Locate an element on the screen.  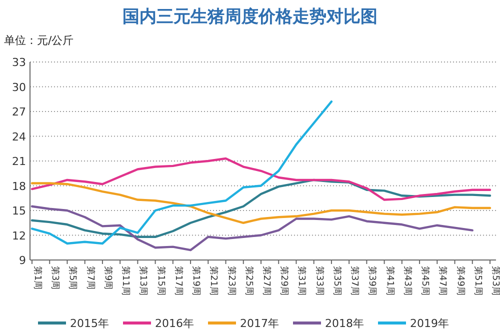
x-tick-label: 第39周 is located at coordinates (372, 281).